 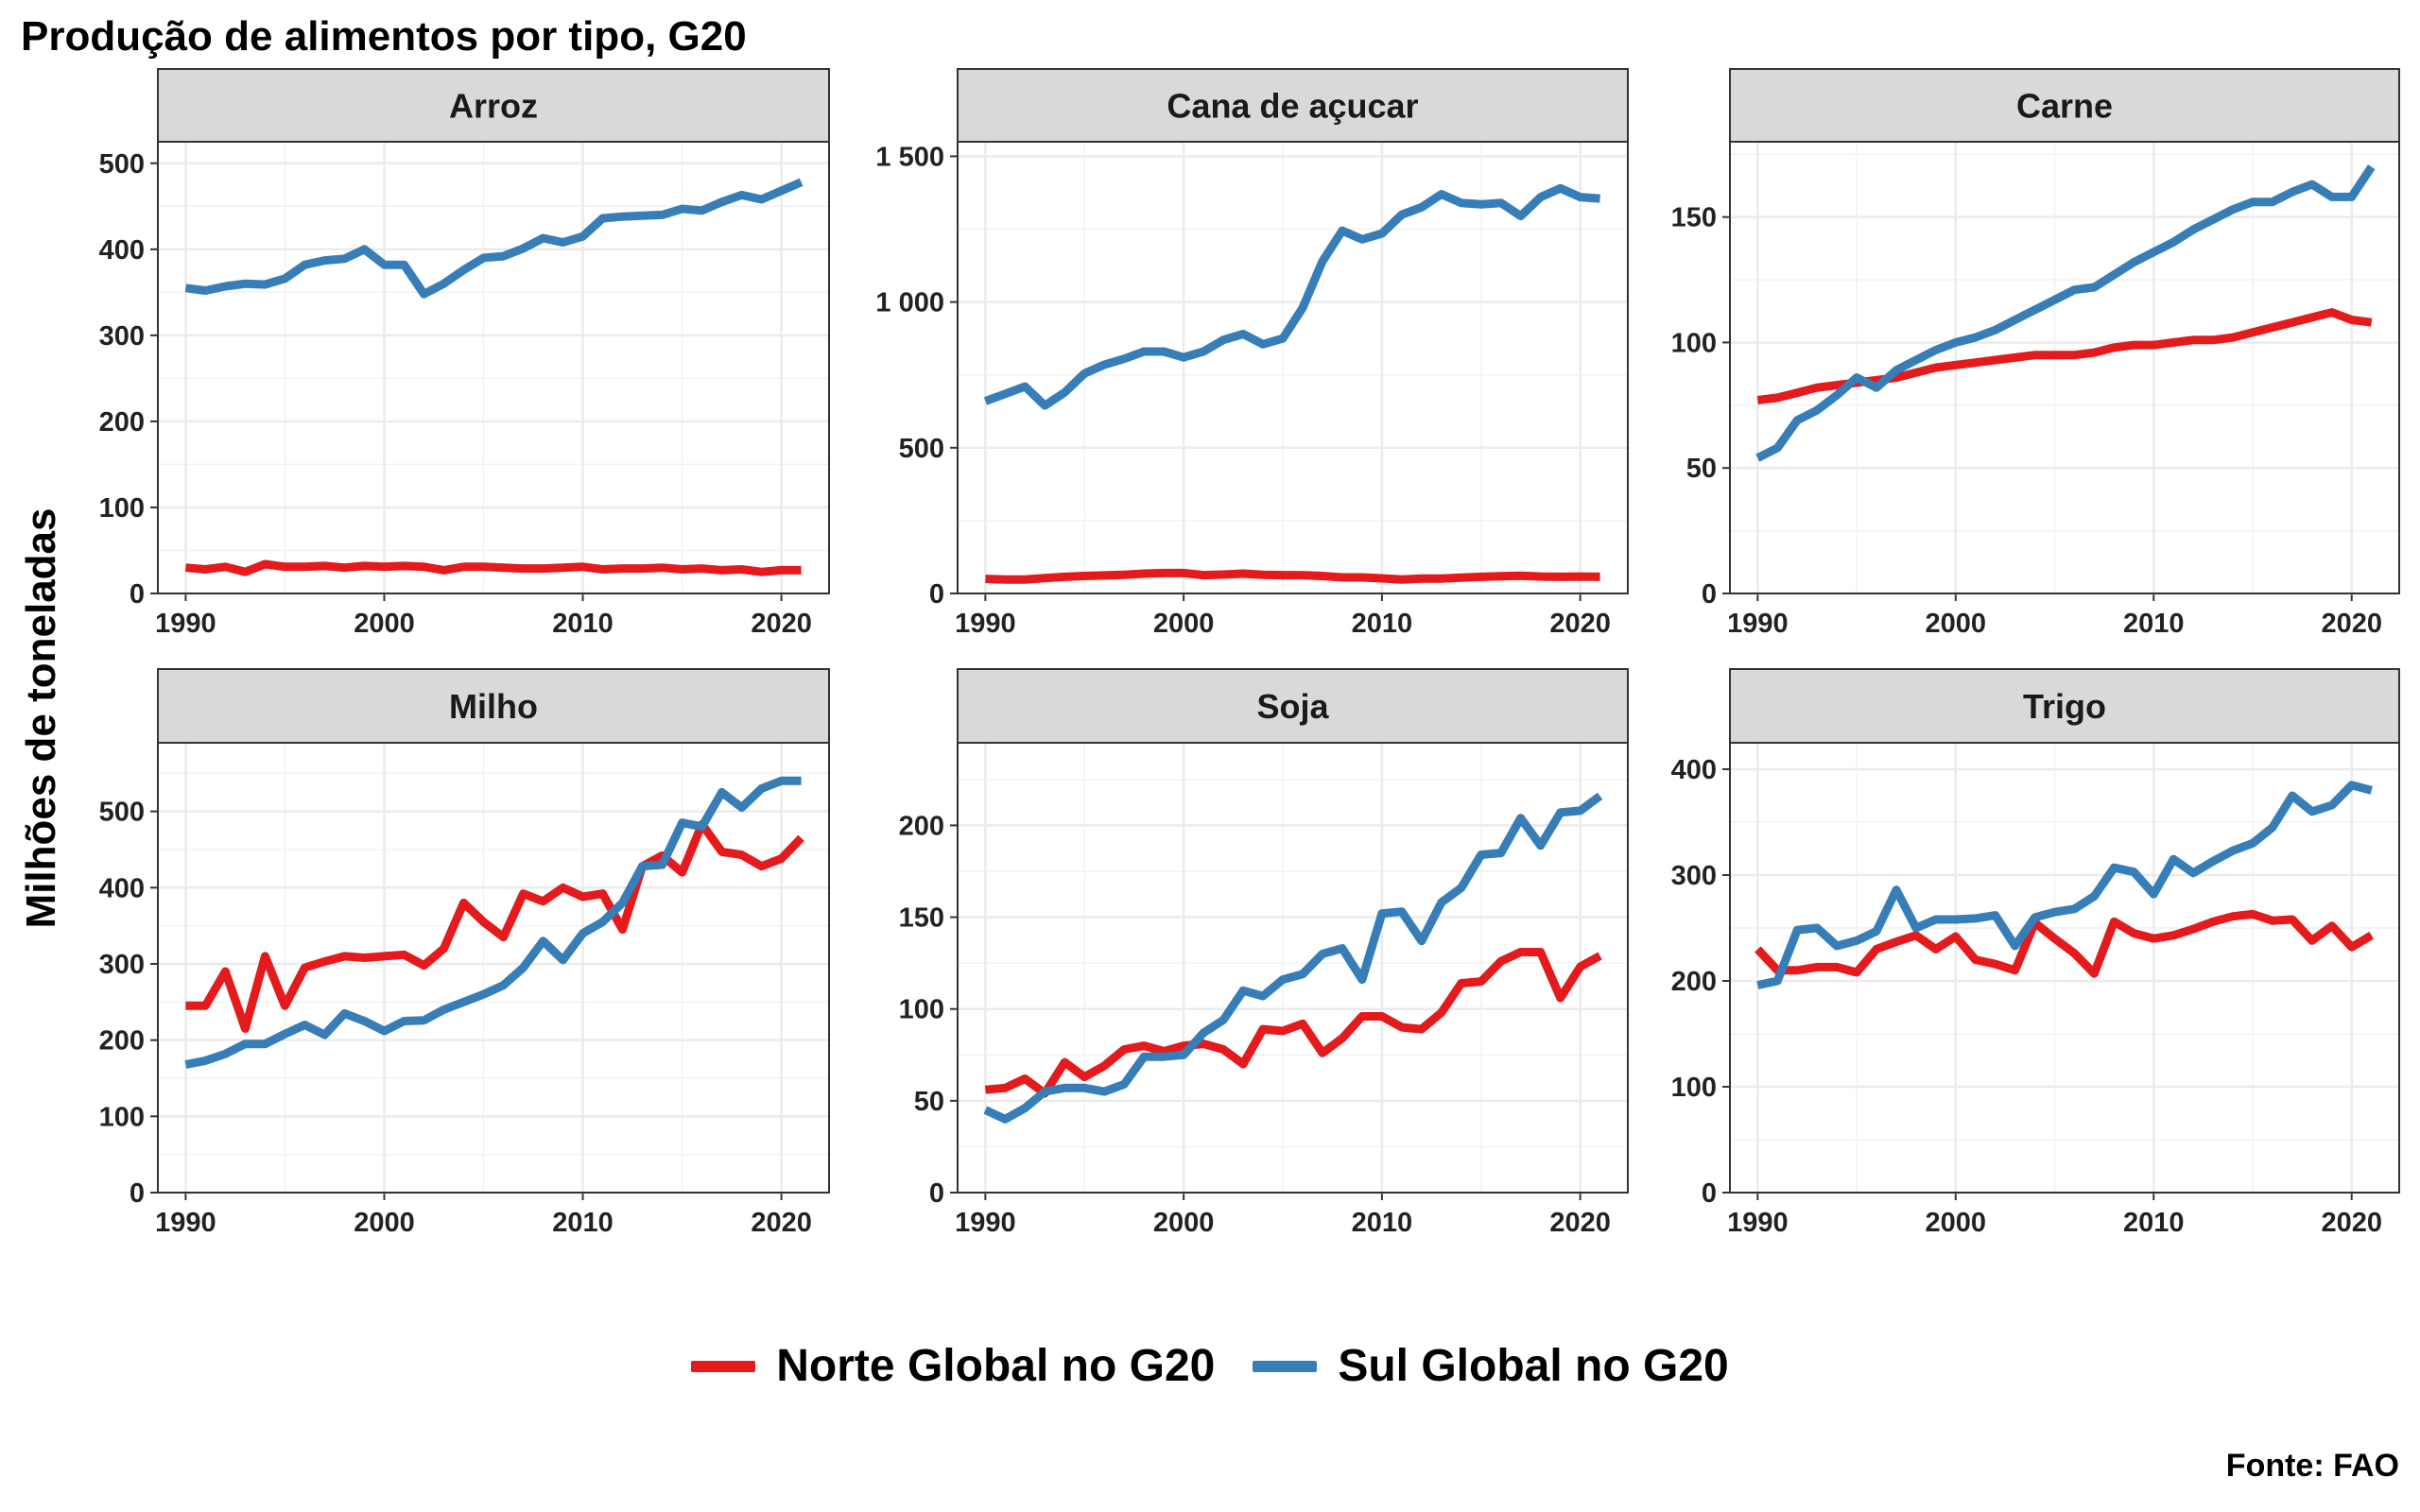 I want to click on legend-swatch-norte, so click(x=723, y=1366).